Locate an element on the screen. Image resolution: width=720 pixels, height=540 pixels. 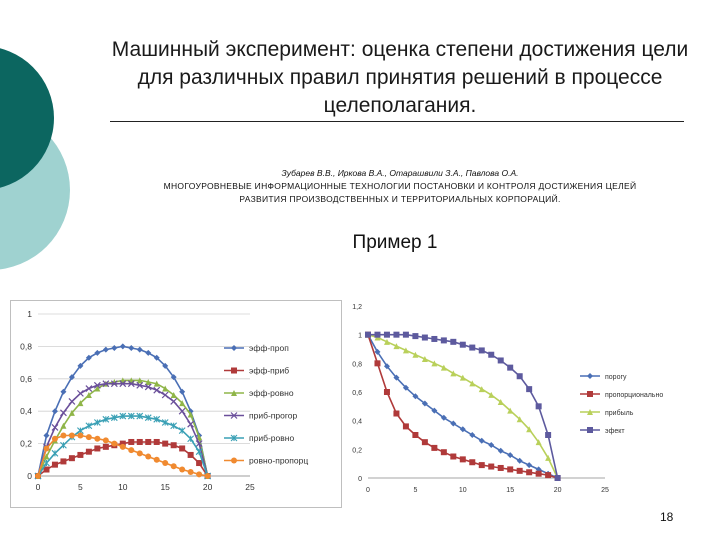
y-tick-label: 1 is located at coordinates (360, 336).